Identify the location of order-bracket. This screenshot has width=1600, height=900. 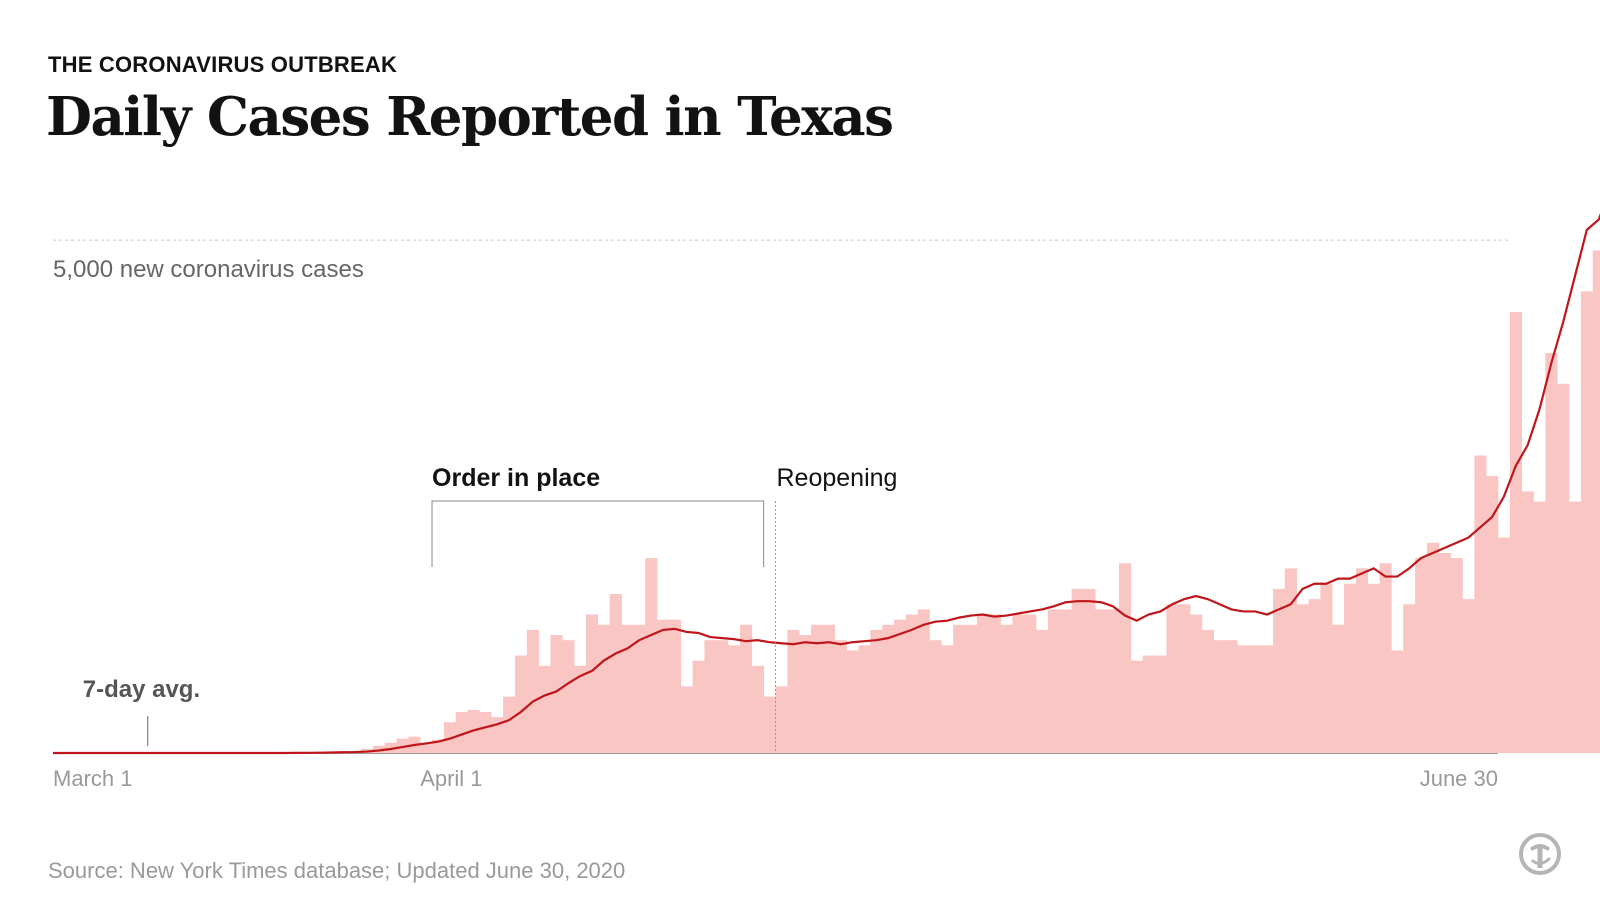
(598, 533).